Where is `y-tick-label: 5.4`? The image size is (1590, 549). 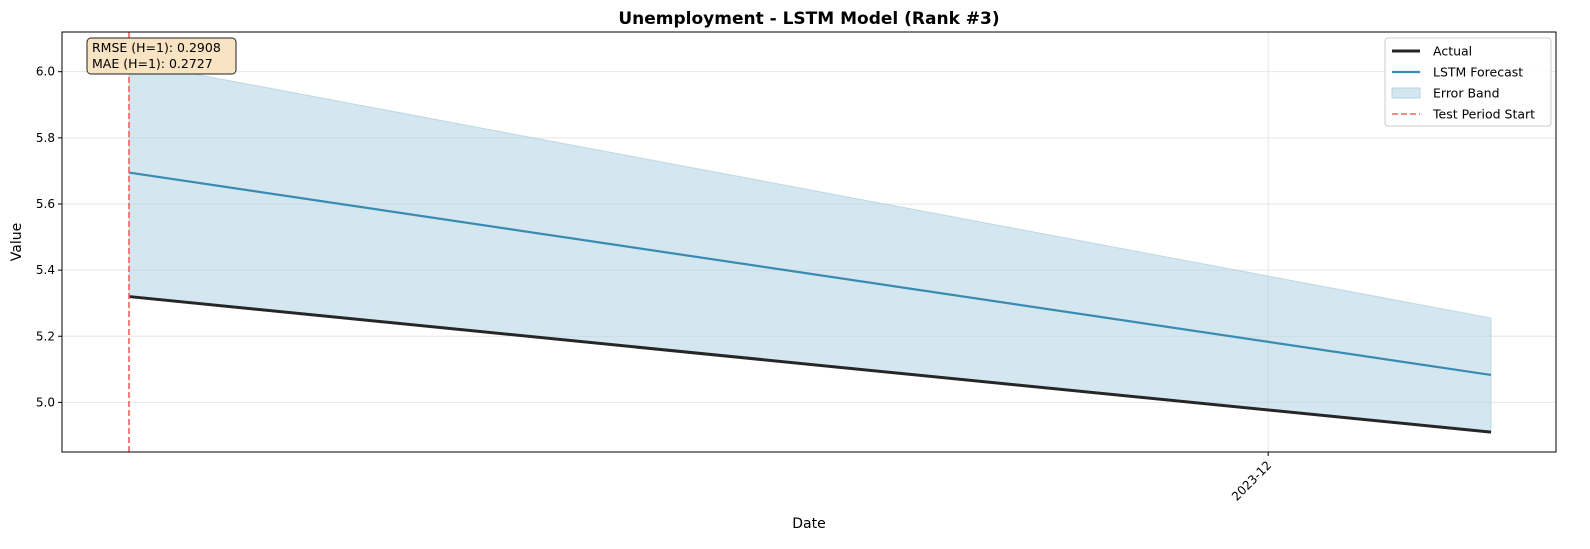
y-tick-label: 5.4 is located at coordinates (45, 270).